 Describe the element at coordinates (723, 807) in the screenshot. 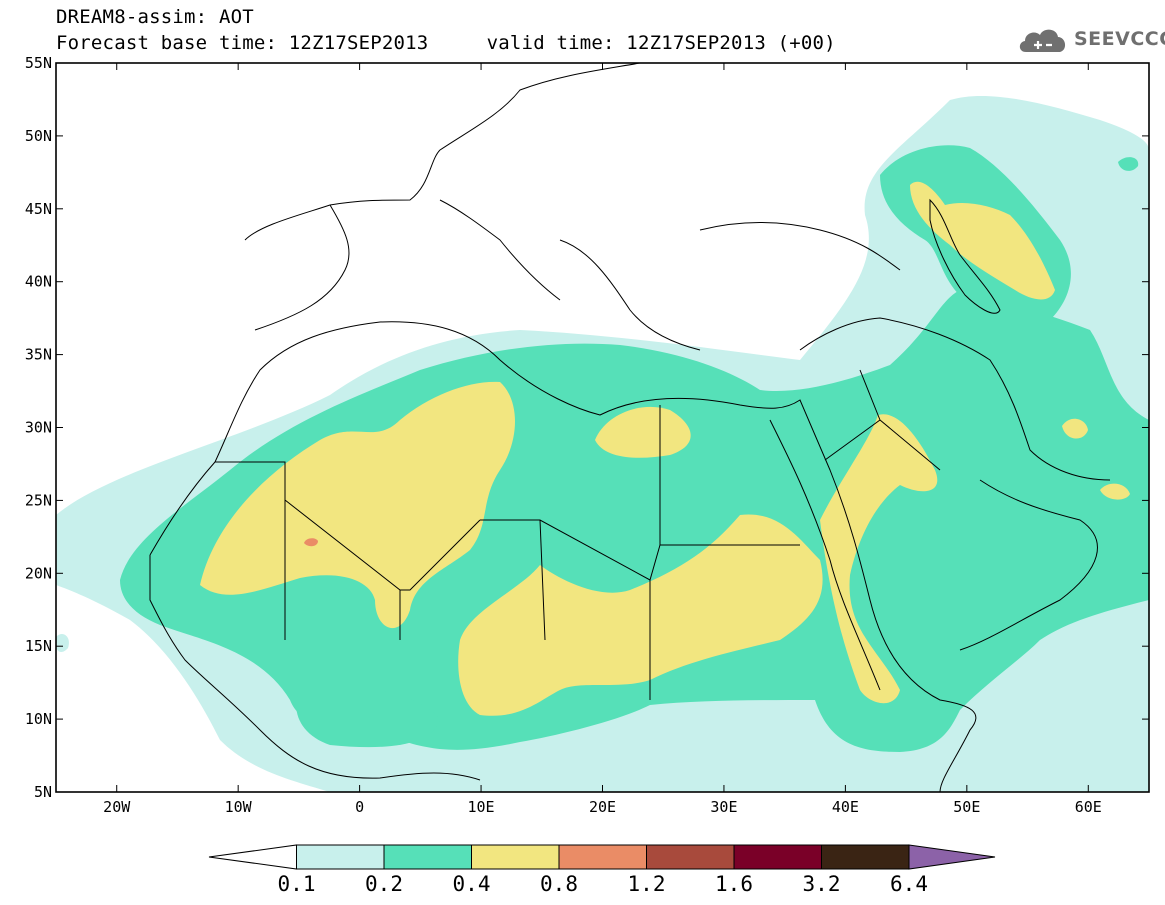

I see `lon-label: 30E` at that location.